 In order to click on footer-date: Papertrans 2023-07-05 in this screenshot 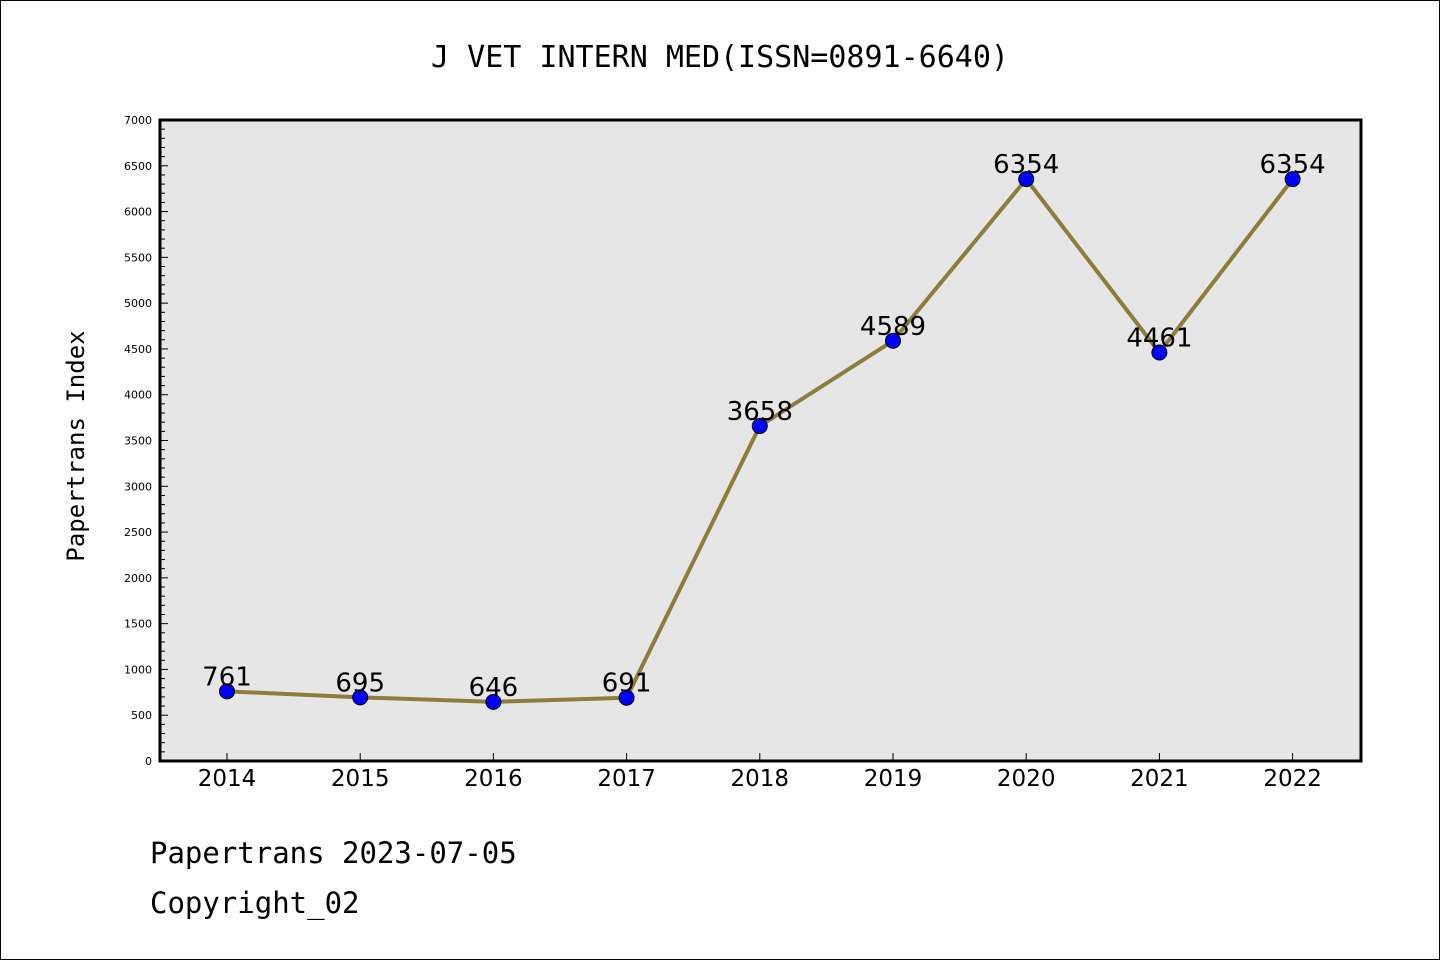, I will do `click(333, 853)`.